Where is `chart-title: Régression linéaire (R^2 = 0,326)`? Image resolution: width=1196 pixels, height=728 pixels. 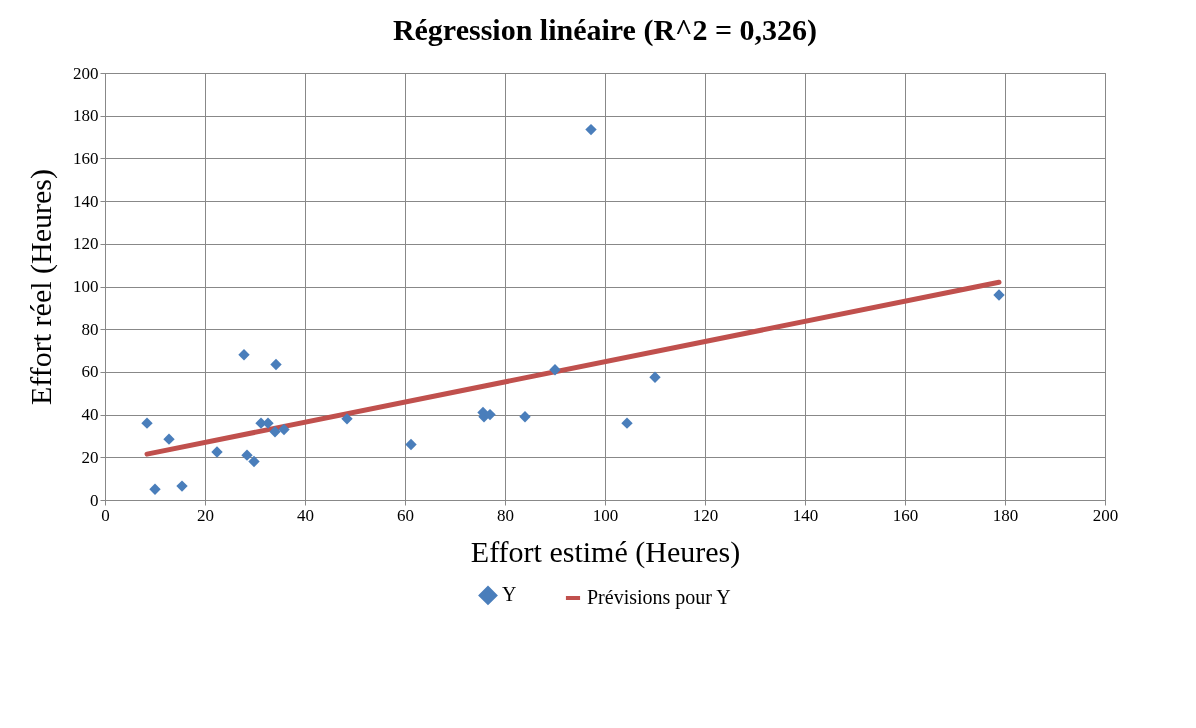
chart-title: Régression linéaire (R^2 = 0,326) is located at coordinates (605, 30).